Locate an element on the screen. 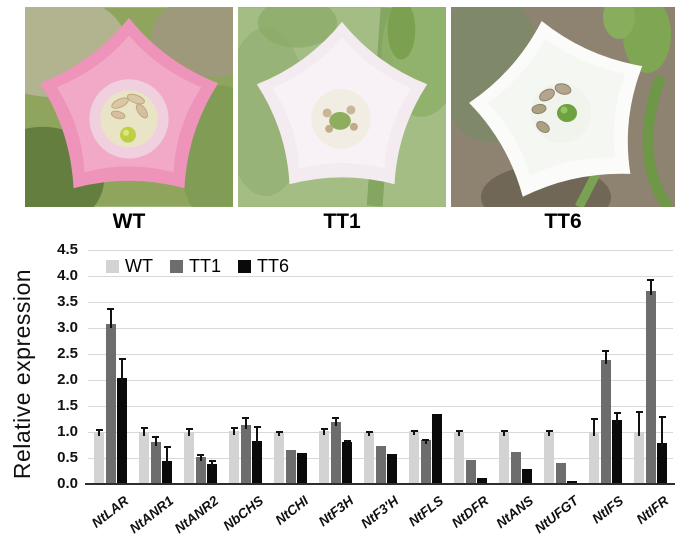 The height and width of the screenshot is (547, 679). error-bar-TT1-NtIFS is located at coordinates (605, 357).